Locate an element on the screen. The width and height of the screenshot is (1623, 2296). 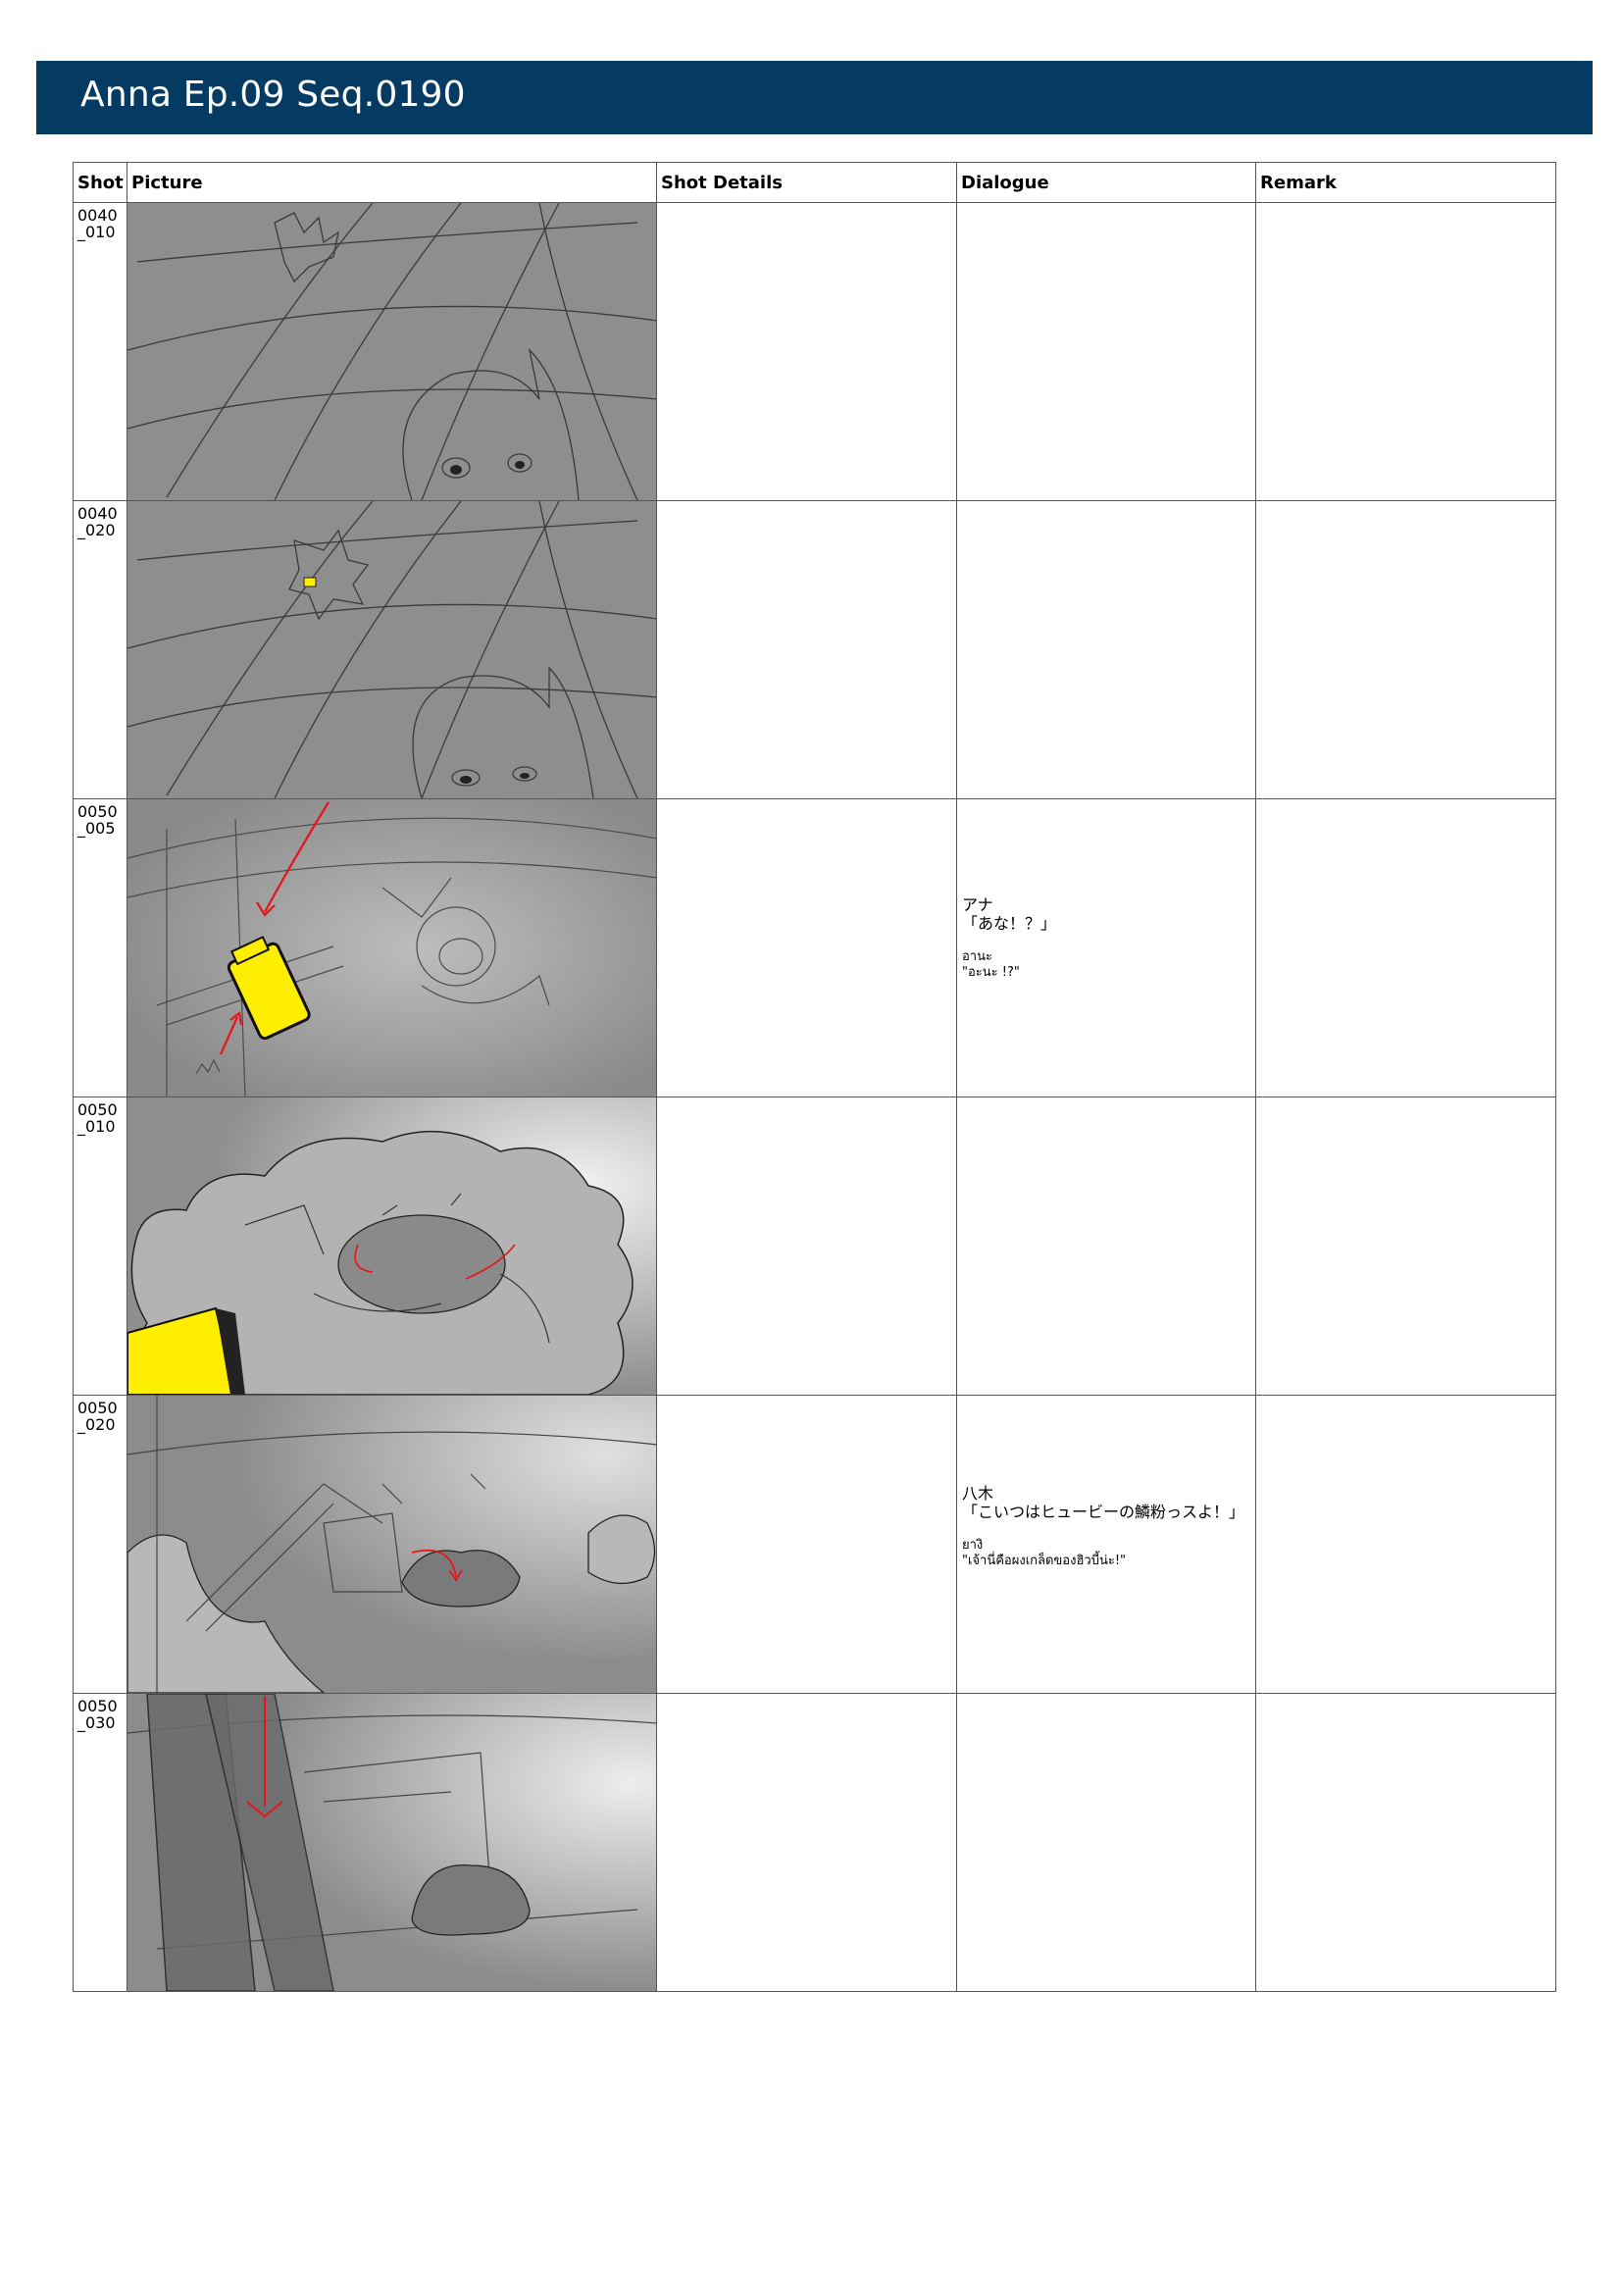
table-row: 0040 _020 is located at coordinates (815, 650).